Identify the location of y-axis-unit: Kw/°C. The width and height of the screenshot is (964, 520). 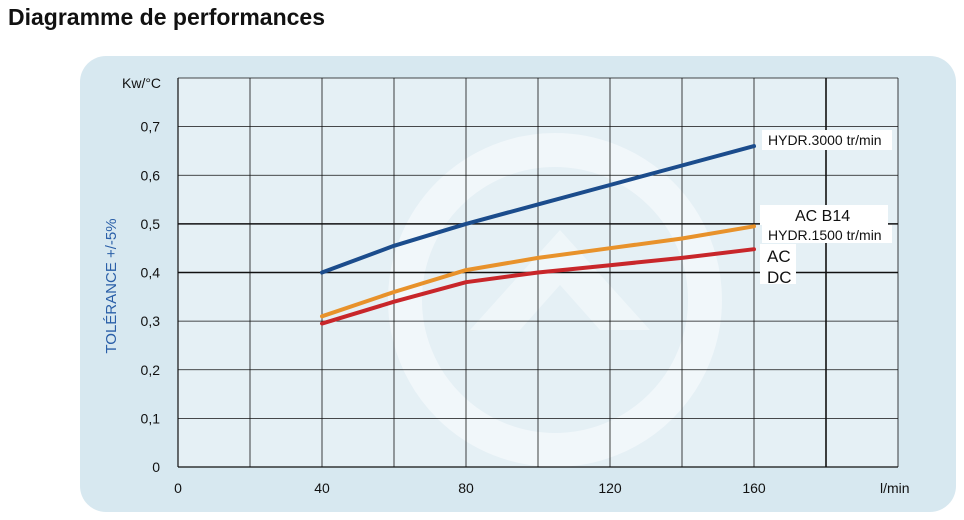
(141, 83).